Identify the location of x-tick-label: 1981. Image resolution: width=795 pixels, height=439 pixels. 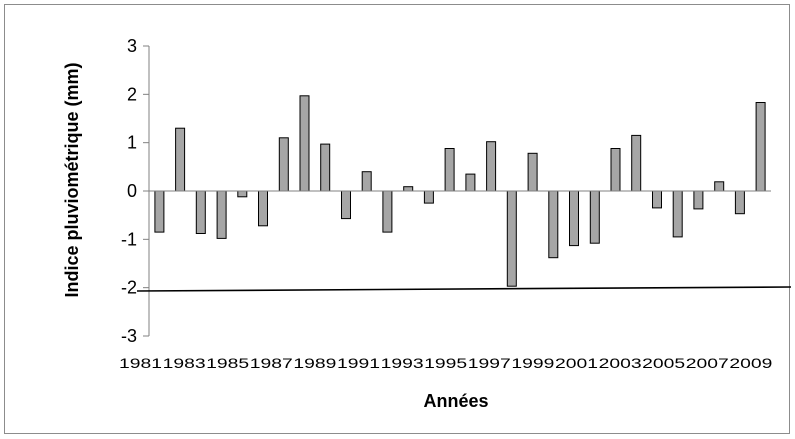
(140, 363).